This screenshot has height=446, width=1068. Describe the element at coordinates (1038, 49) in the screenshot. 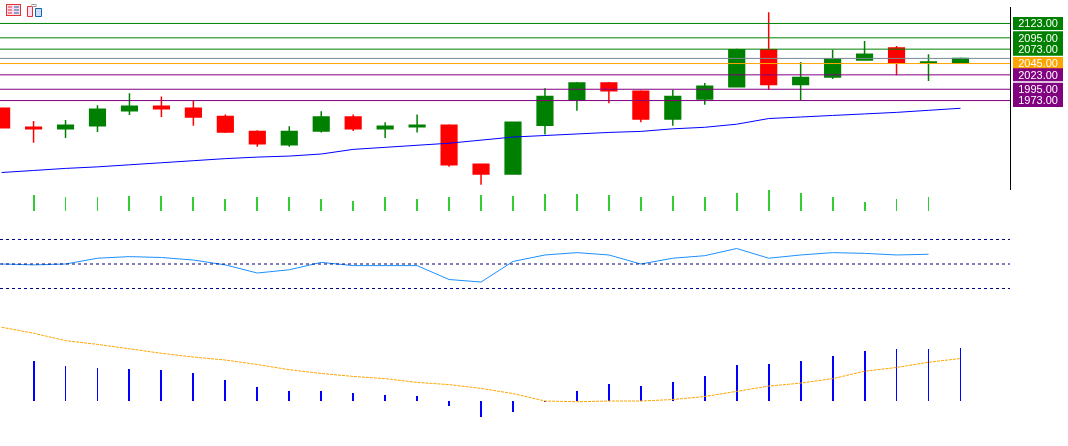

I see `y-tick-label: 2073.00` at that location.